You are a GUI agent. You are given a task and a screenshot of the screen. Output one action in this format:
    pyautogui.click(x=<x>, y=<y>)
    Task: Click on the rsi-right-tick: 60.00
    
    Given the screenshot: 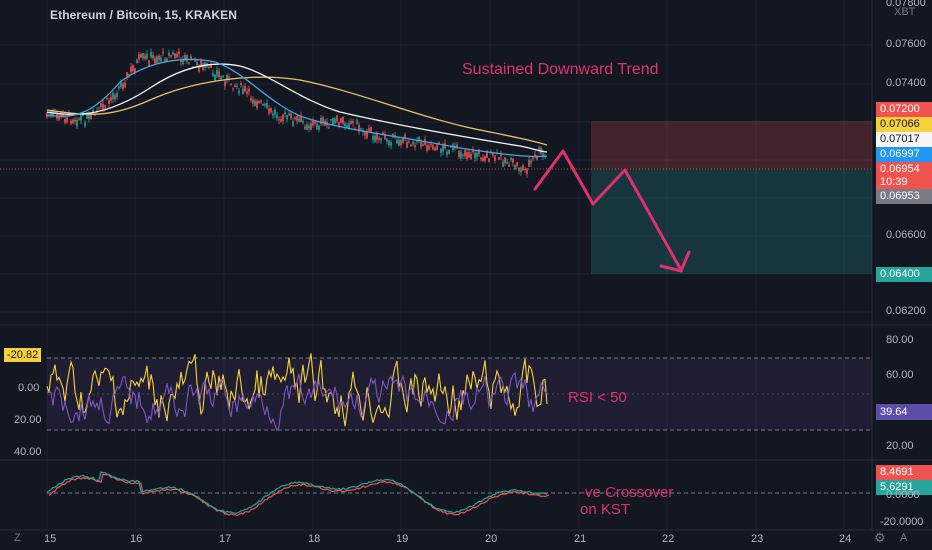 What is the action you would take?
    pyautogui.click(x=900, y=375)
    